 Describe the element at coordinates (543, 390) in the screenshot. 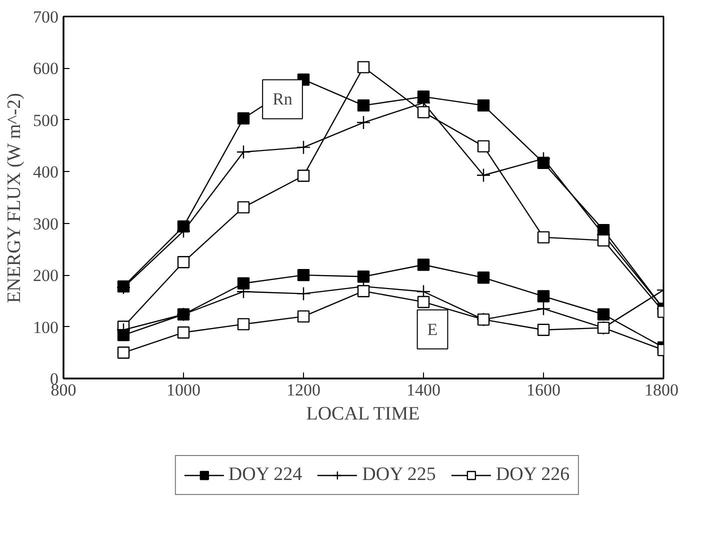

I see `x-tick-label: 1600` at that location.